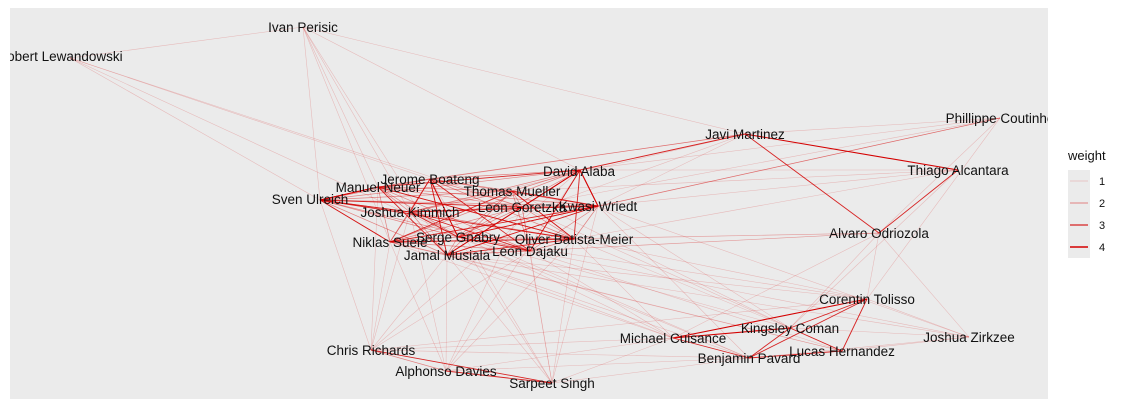 This screenshot has height=410, width=1127. Describe the element at coordinates (516, 238) in the screenshot. I see `edge-core-gnabry-batista` at that location.